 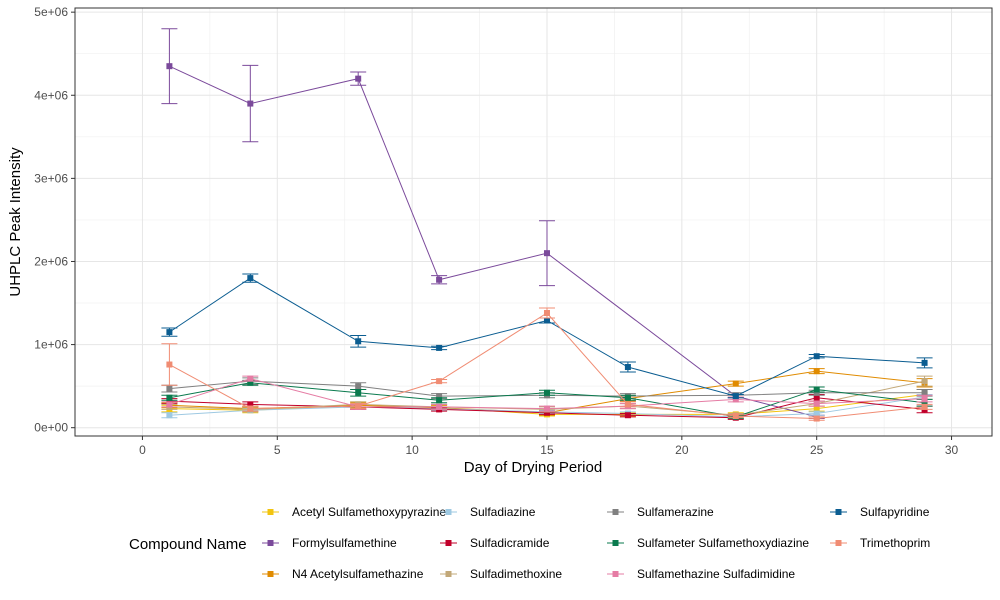 What do you see at coordinates (51, 345) in the screenshot?
I see `y-tick-label: 1e+06` at bounding box center [51, 345].